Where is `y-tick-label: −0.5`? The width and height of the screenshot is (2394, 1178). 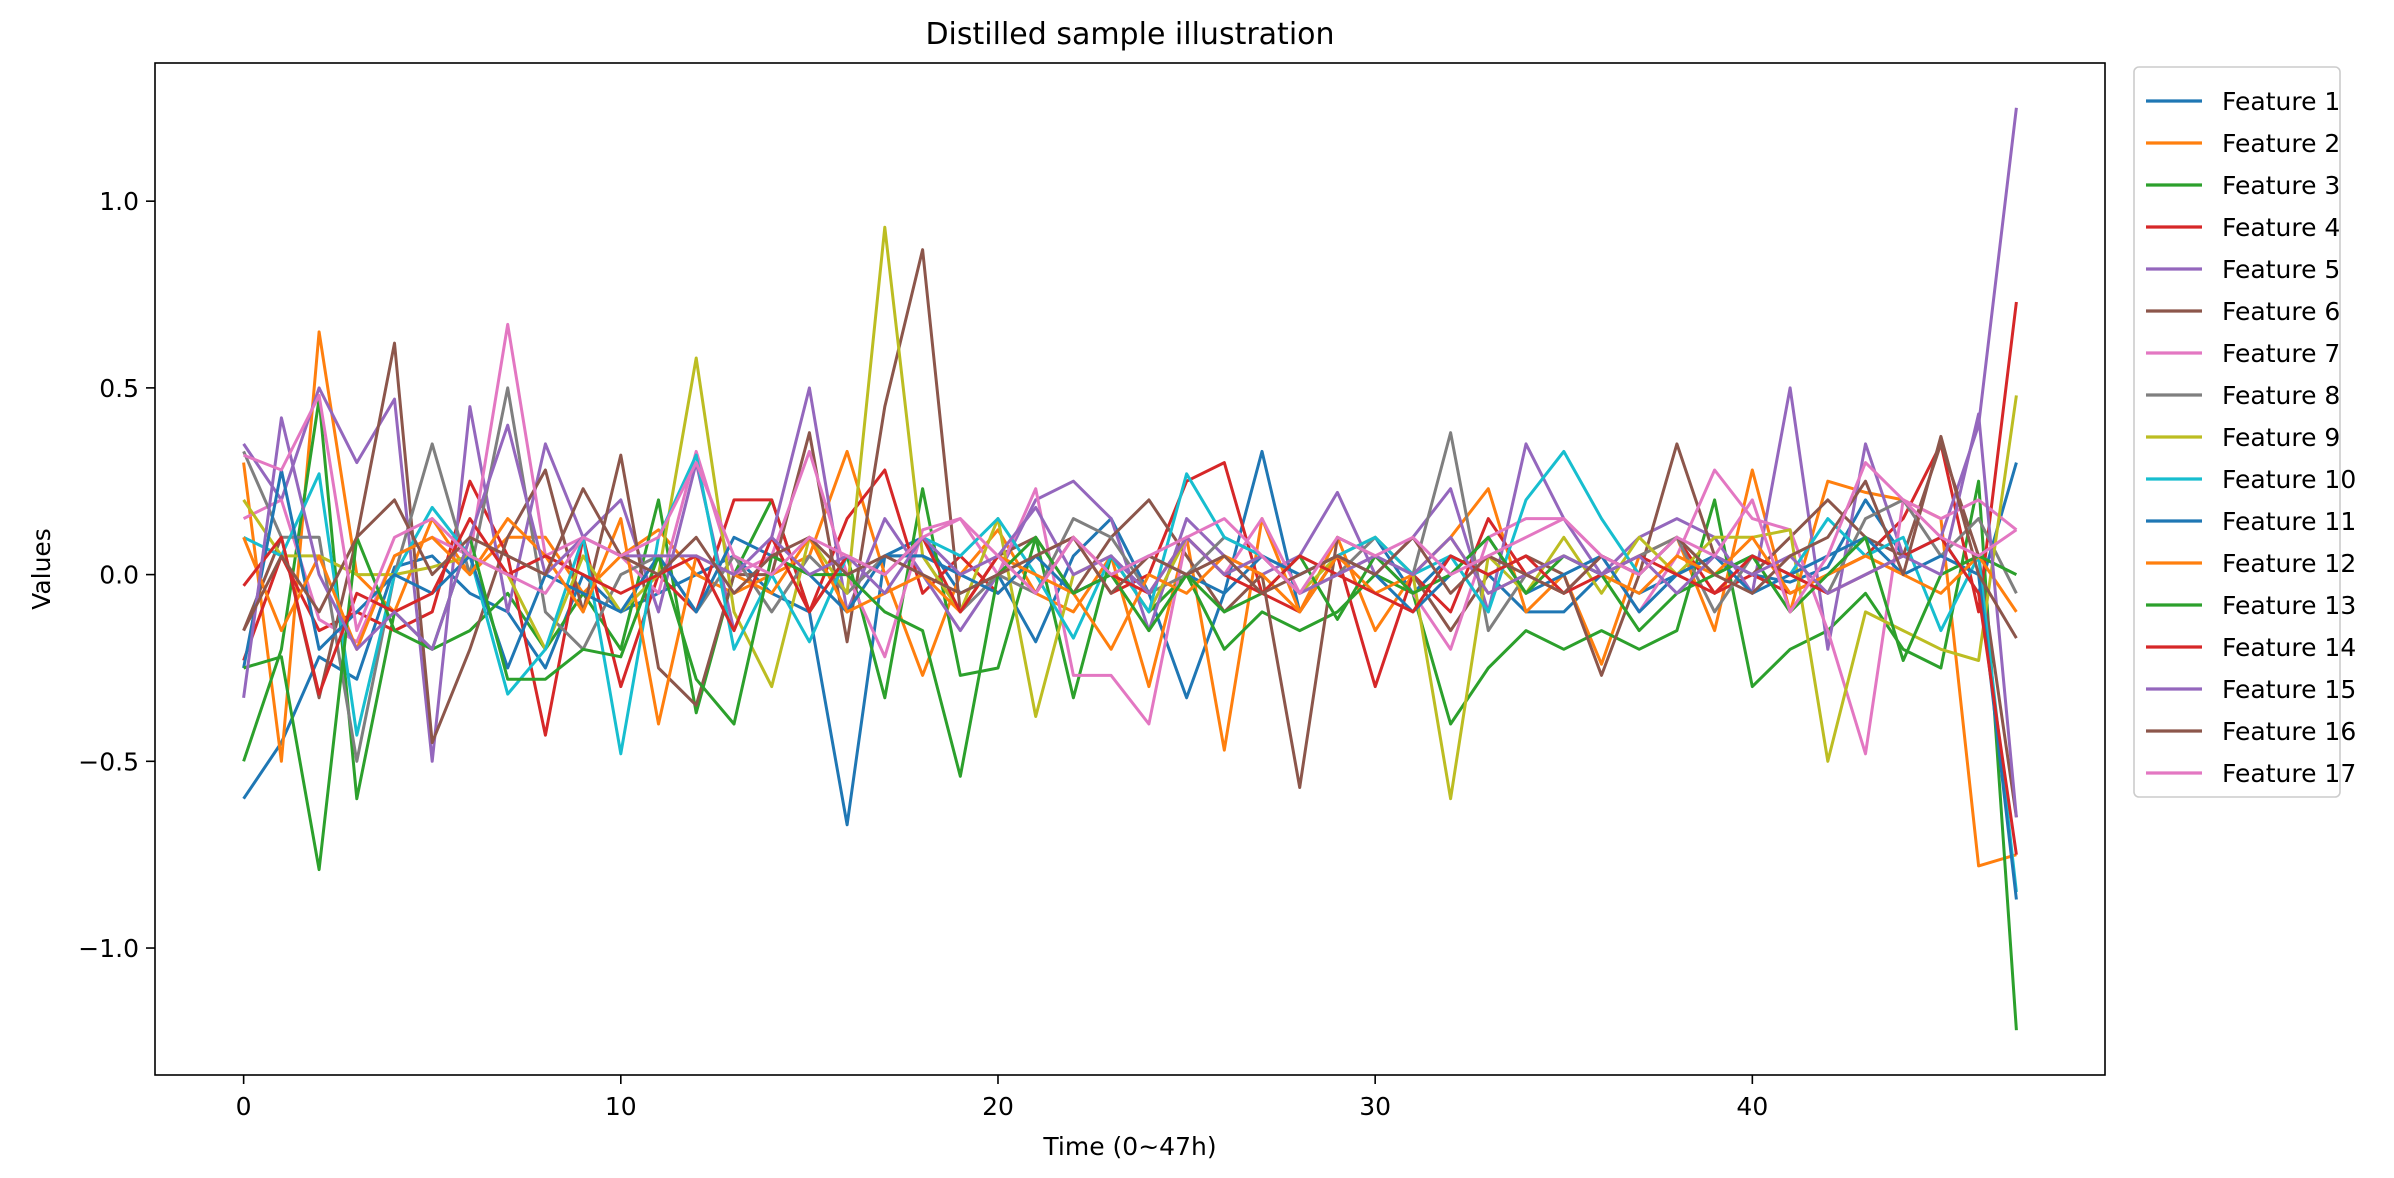
y-tick-label: −0.5 is located at coordinates (108, 761).